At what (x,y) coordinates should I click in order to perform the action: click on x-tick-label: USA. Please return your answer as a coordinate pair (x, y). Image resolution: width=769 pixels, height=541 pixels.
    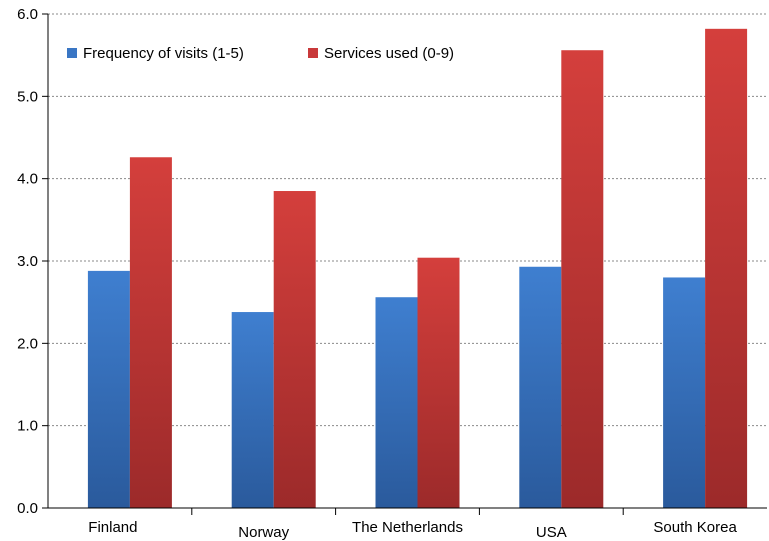
    Looking at the image, I should click on (551, 532).